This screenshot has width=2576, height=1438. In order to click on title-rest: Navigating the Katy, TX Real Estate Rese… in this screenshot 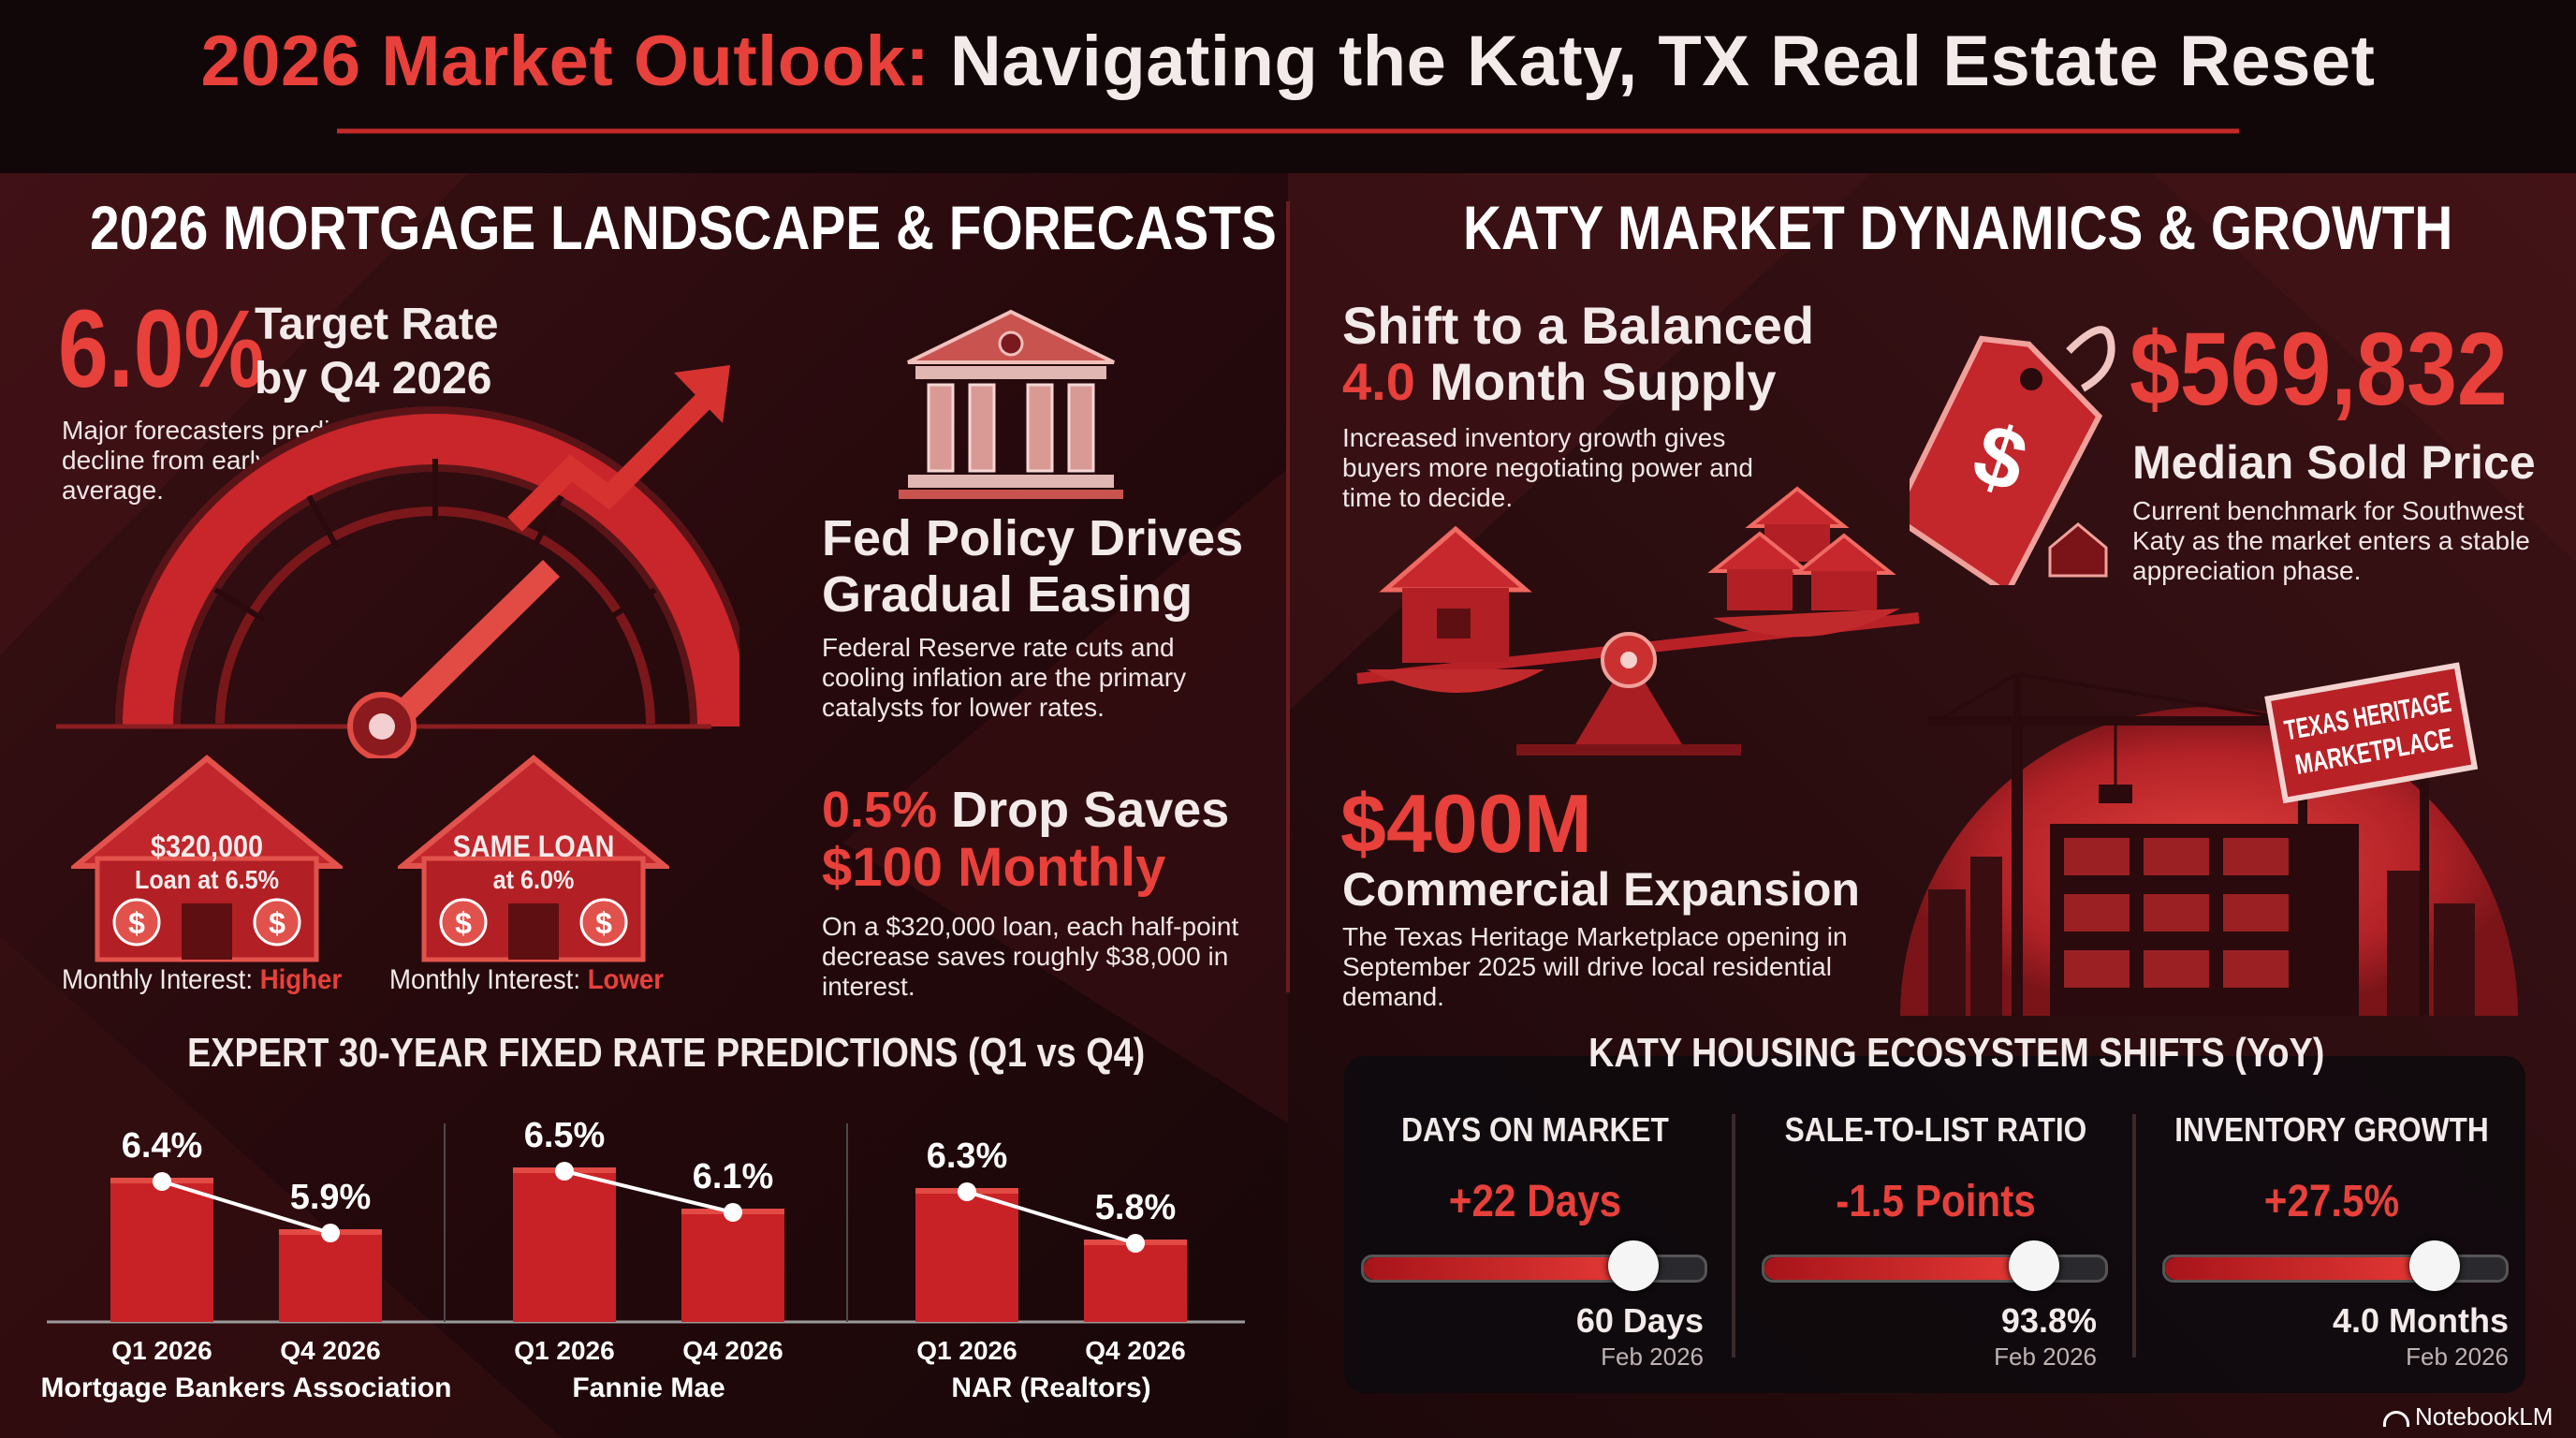, I will do `click(1662, 61)`.